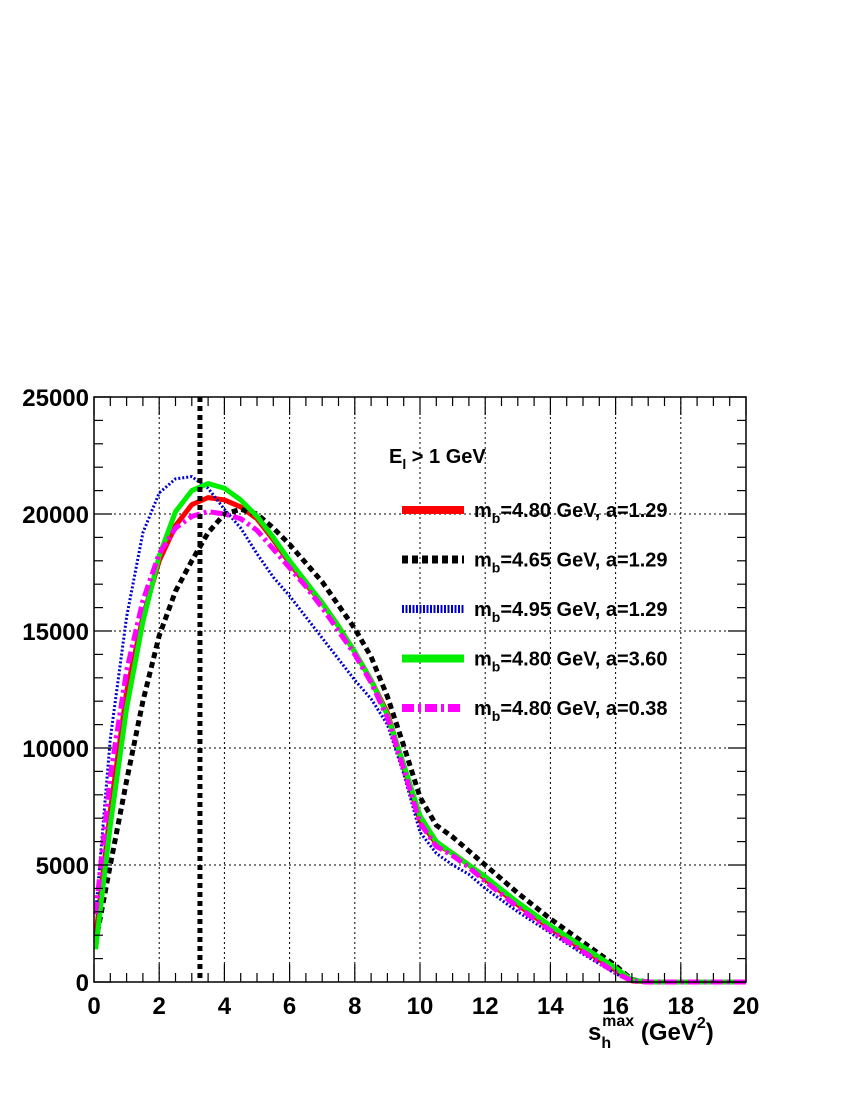 The image size is (850, 1100). Describe the element at coordinates (680, 1006) in the screenshot. I see `x-tick-label: 18` at that location.